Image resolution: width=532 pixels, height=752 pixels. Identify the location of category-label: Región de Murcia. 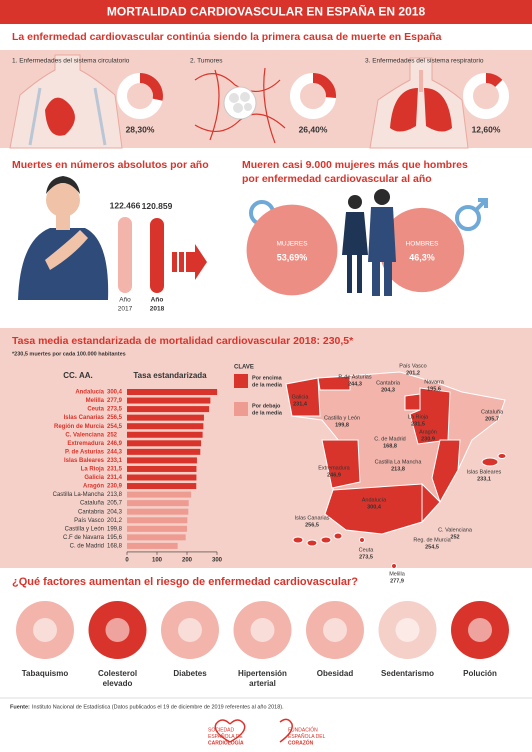
(79, 427).